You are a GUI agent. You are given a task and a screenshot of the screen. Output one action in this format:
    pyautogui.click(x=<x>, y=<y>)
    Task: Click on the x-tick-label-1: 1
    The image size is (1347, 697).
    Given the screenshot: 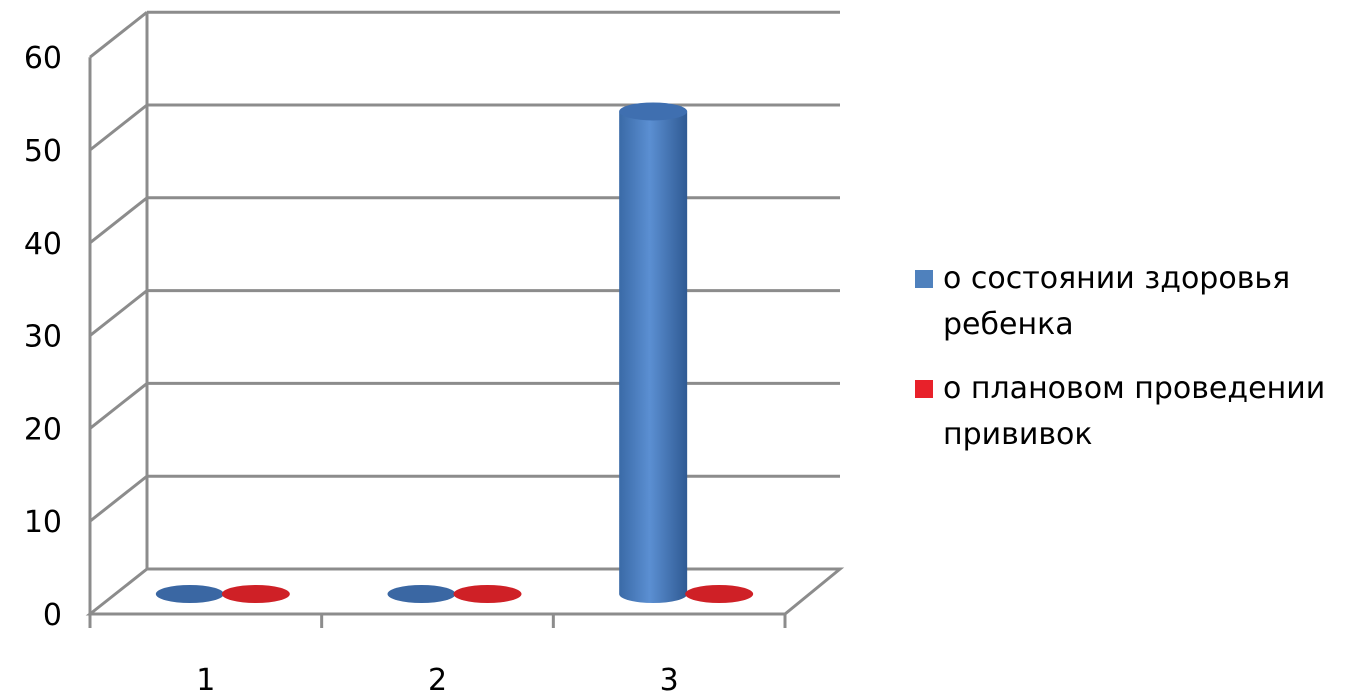 What is the action you would take?
    pyautogui.click(x=205, y=680)
    